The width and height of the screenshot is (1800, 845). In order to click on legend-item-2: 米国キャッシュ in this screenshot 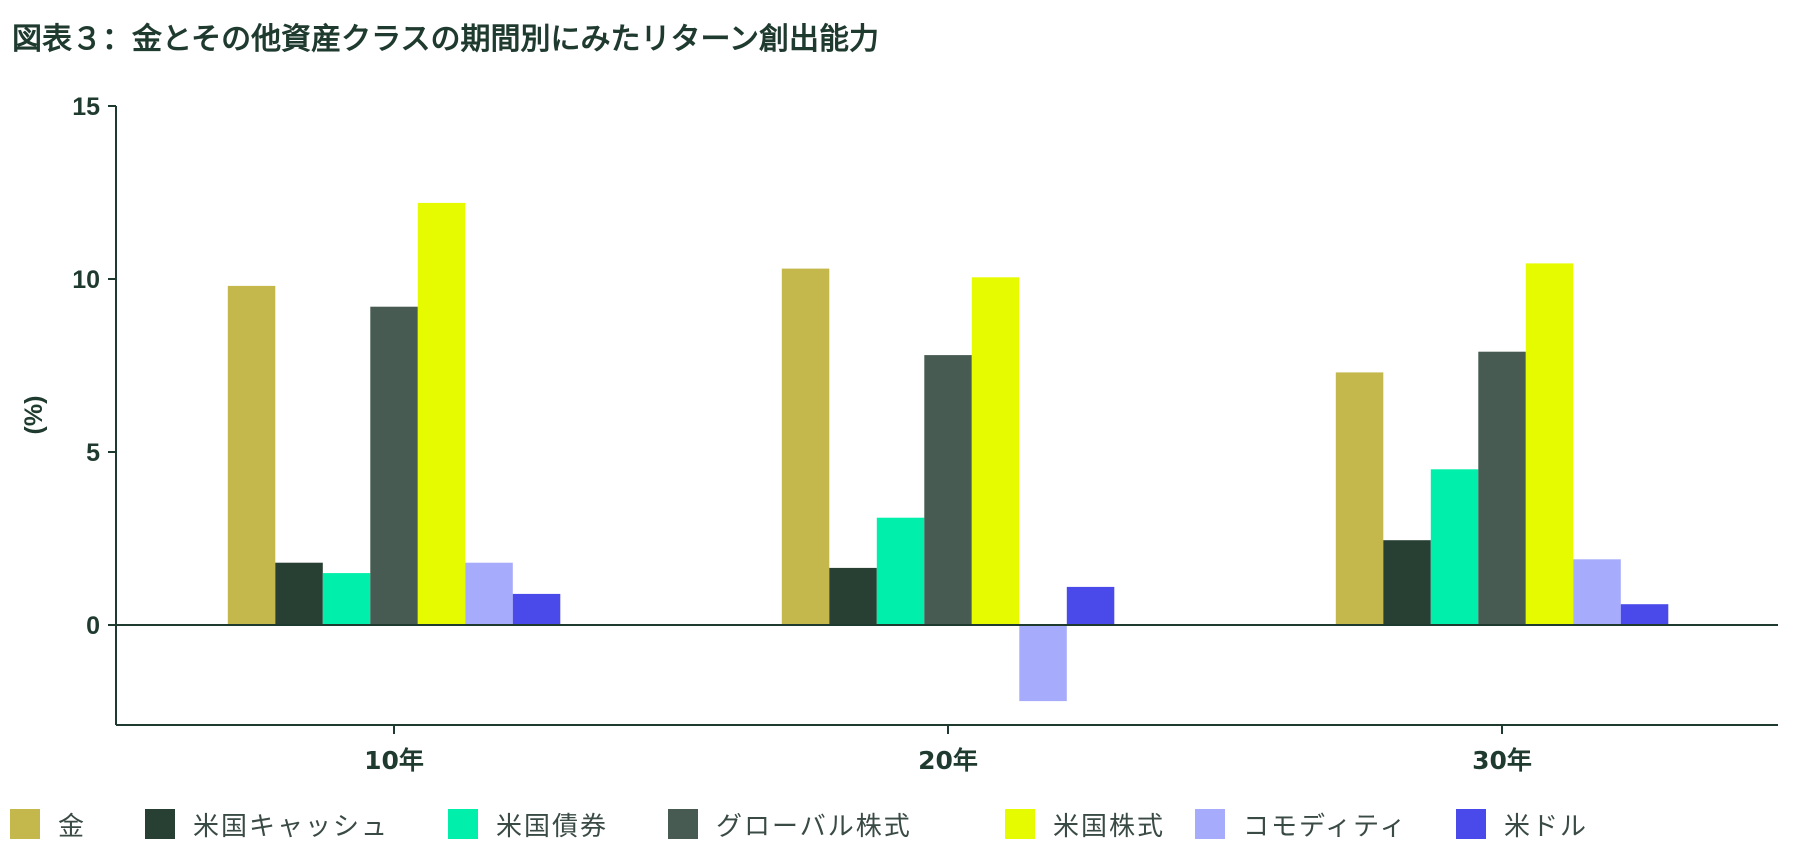, I will do `click(267, 824)`.